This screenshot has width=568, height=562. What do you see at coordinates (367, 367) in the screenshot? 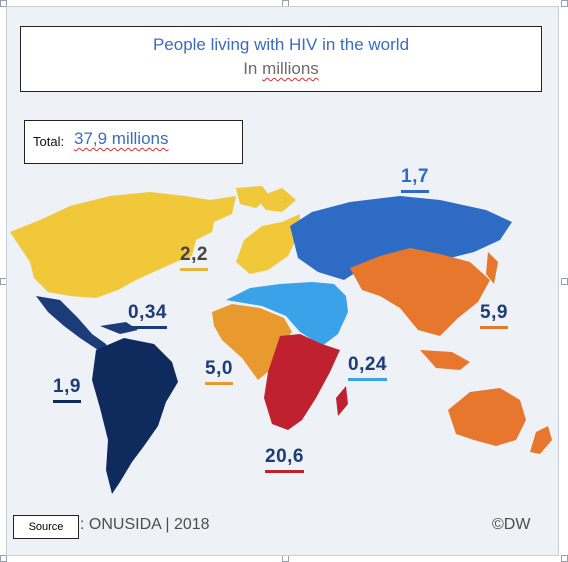
I see `value-label-middle-east-north-africa: 0,24` at bounding box center [367, 367].